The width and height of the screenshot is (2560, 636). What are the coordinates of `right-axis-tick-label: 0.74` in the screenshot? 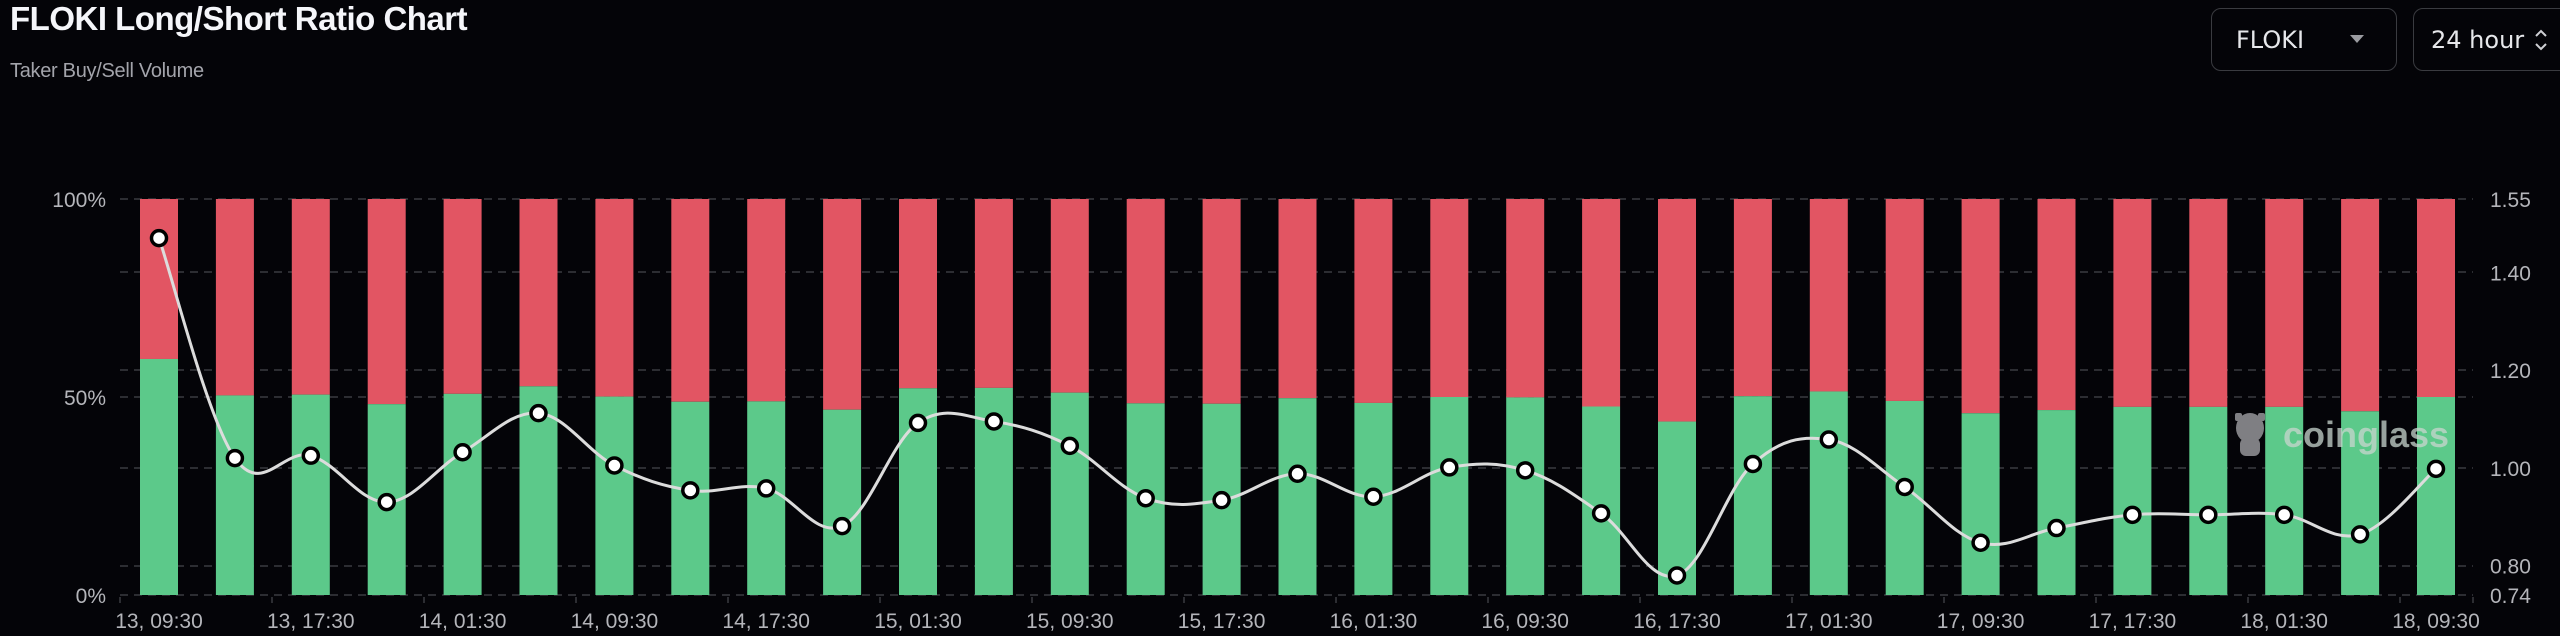 It's located at (2510, 596).